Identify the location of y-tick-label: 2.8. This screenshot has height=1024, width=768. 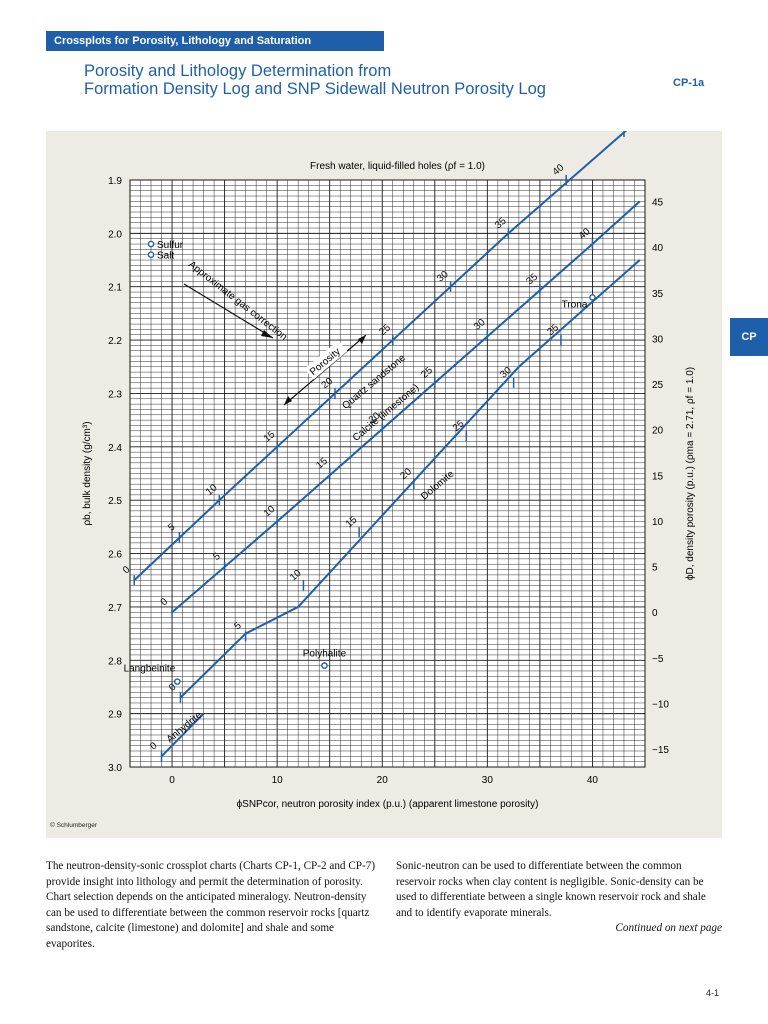
(115, 661).